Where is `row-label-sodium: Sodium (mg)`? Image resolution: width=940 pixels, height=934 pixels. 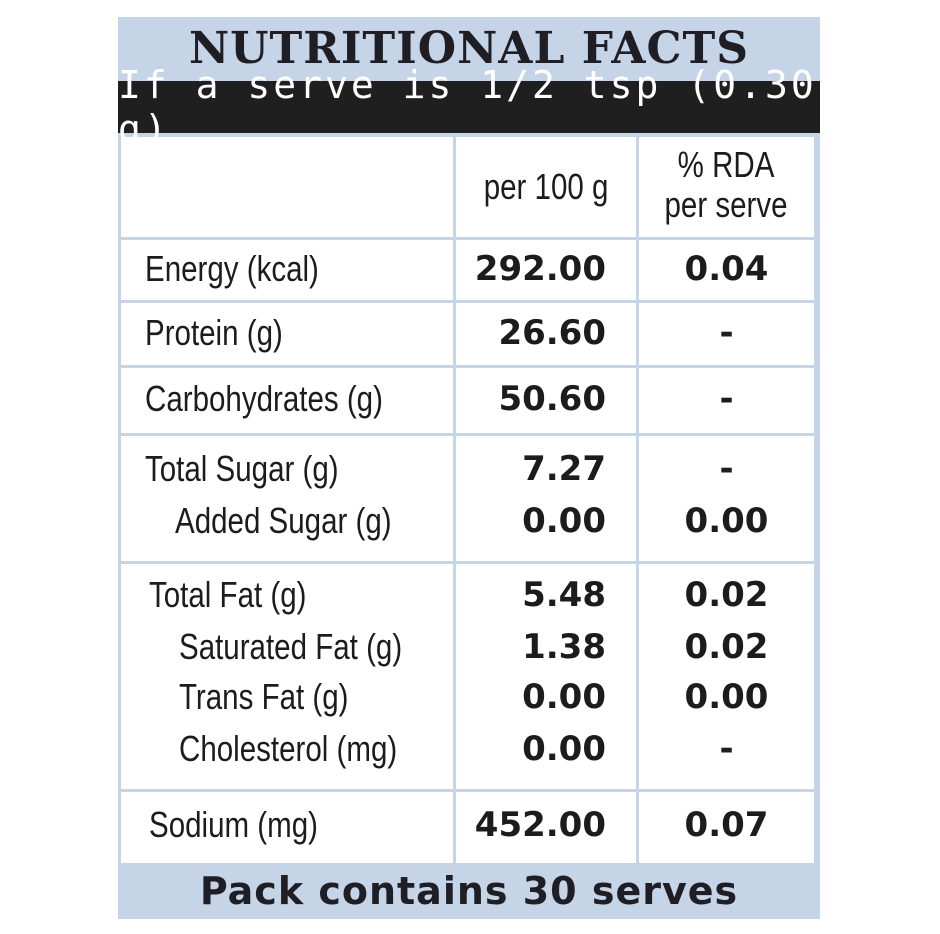 row-label-sodium: Sodium (mg) is located at coordinates (233, 824).